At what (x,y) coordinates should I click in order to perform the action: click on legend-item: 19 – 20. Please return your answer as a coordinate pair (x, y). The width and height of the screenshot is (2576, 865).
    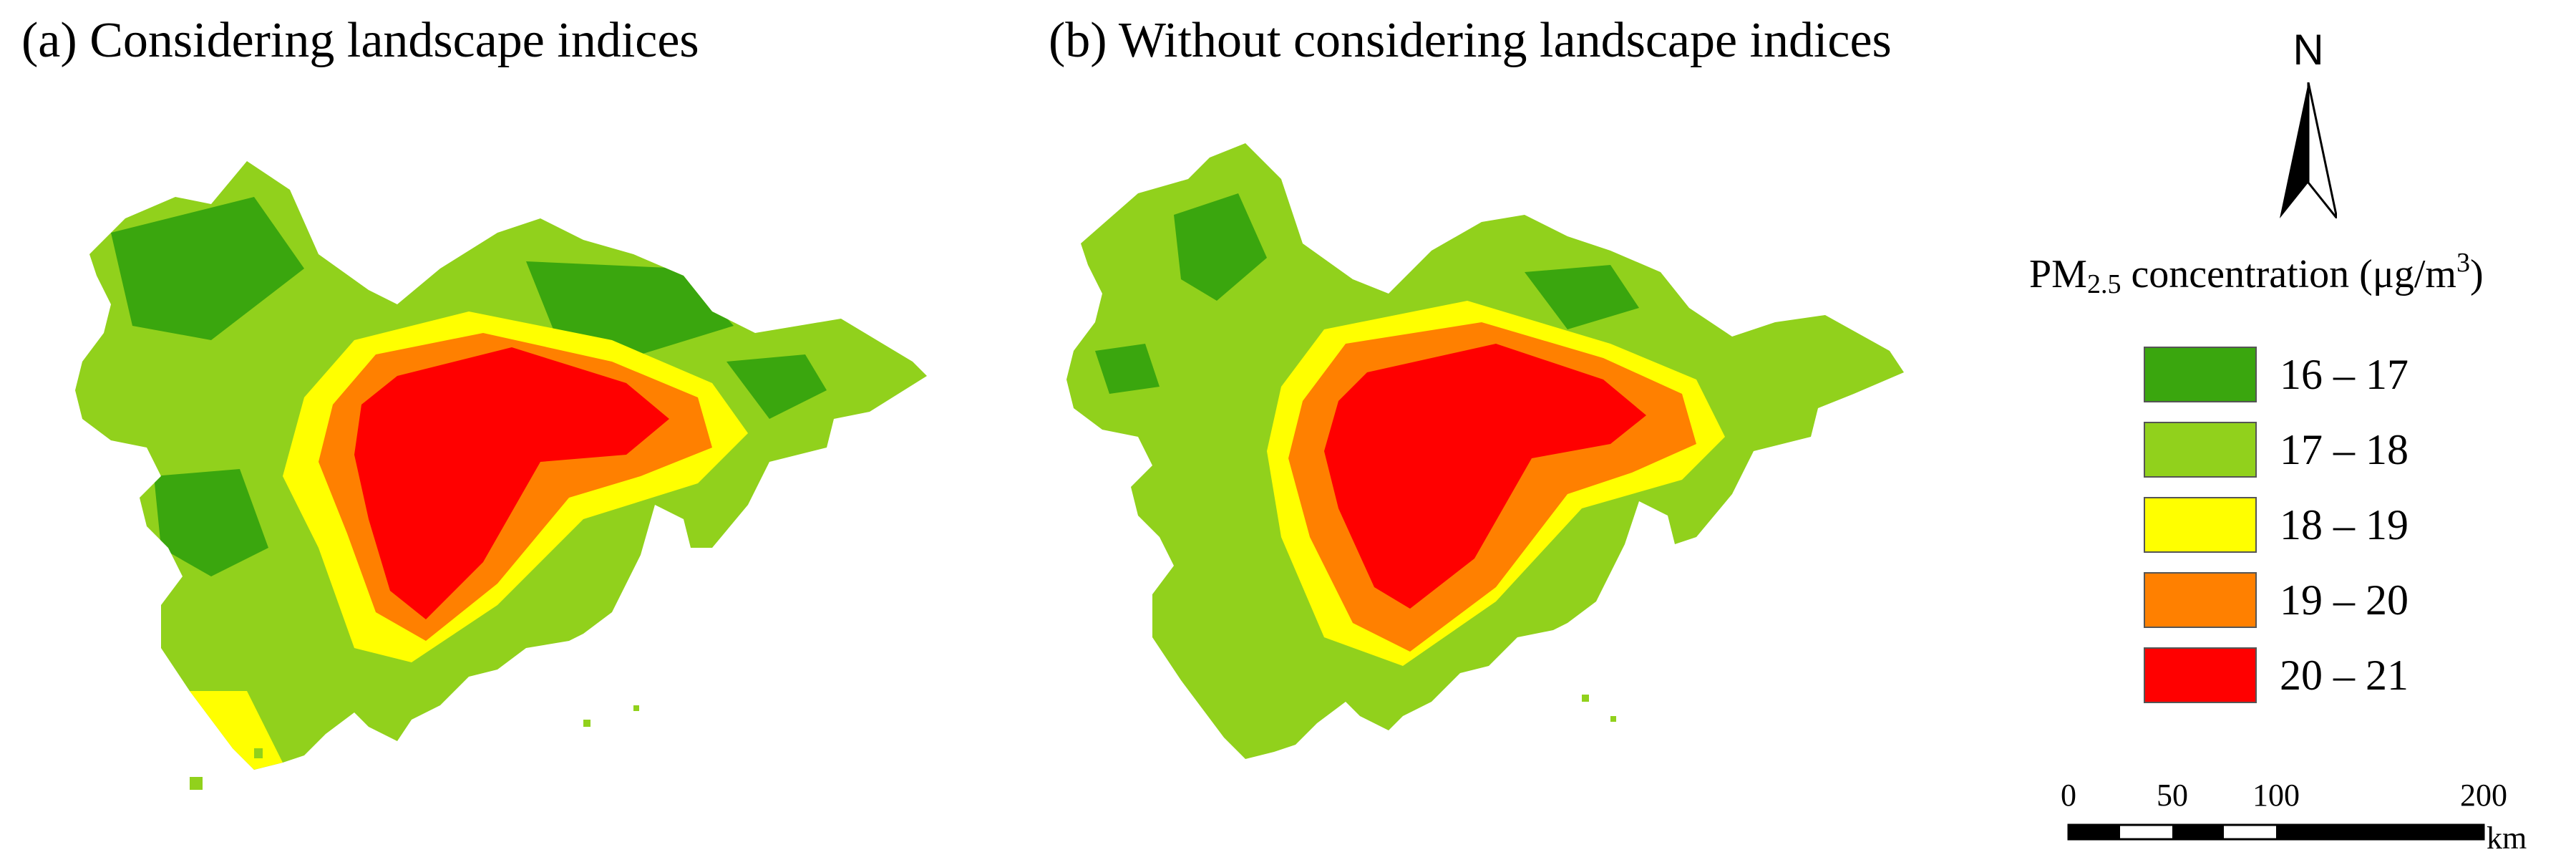
    Looking at the image, I should click on (2276, 600).